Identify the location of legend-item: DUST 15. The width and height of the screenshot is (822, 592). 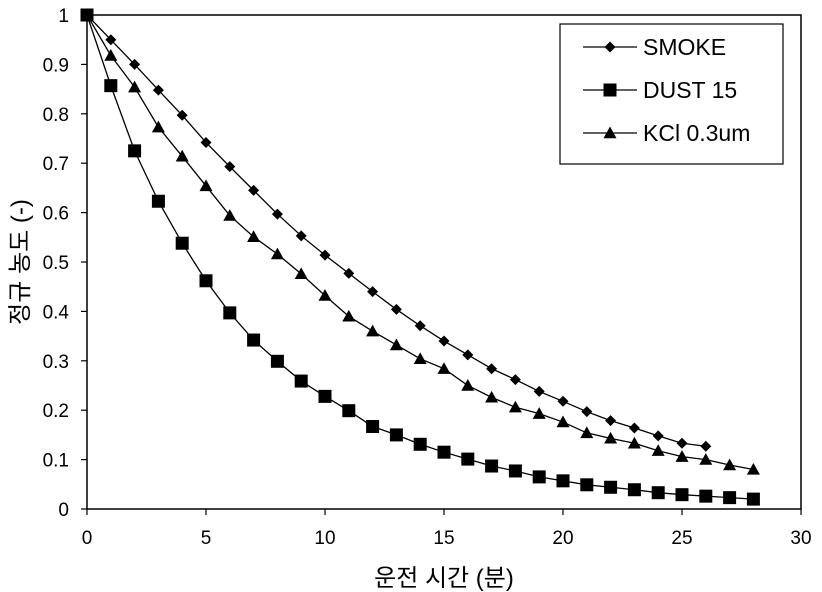
(660, 90).